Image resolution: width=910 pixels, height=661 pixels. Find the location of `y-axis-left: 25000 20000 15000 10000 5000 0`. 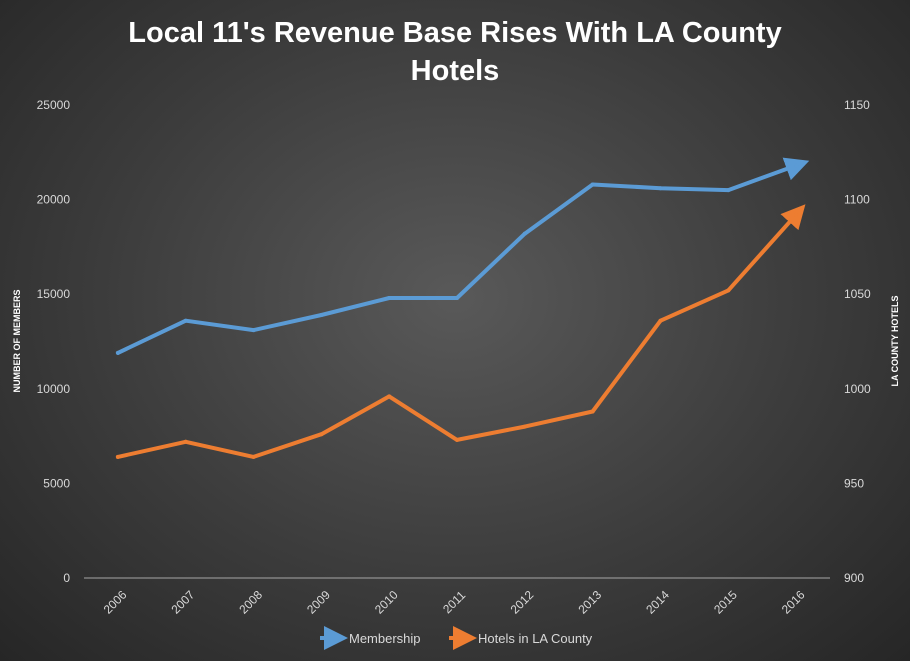

y-axis-left: 25000 20000 15000 10000 5000 0 is located at coordinates (54, 341).